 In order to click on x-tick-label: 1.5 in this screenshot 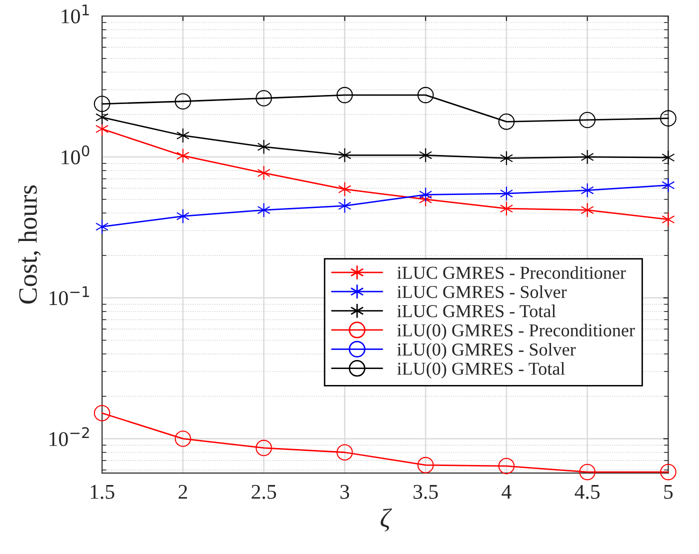, I will do `click(102, 491)`.